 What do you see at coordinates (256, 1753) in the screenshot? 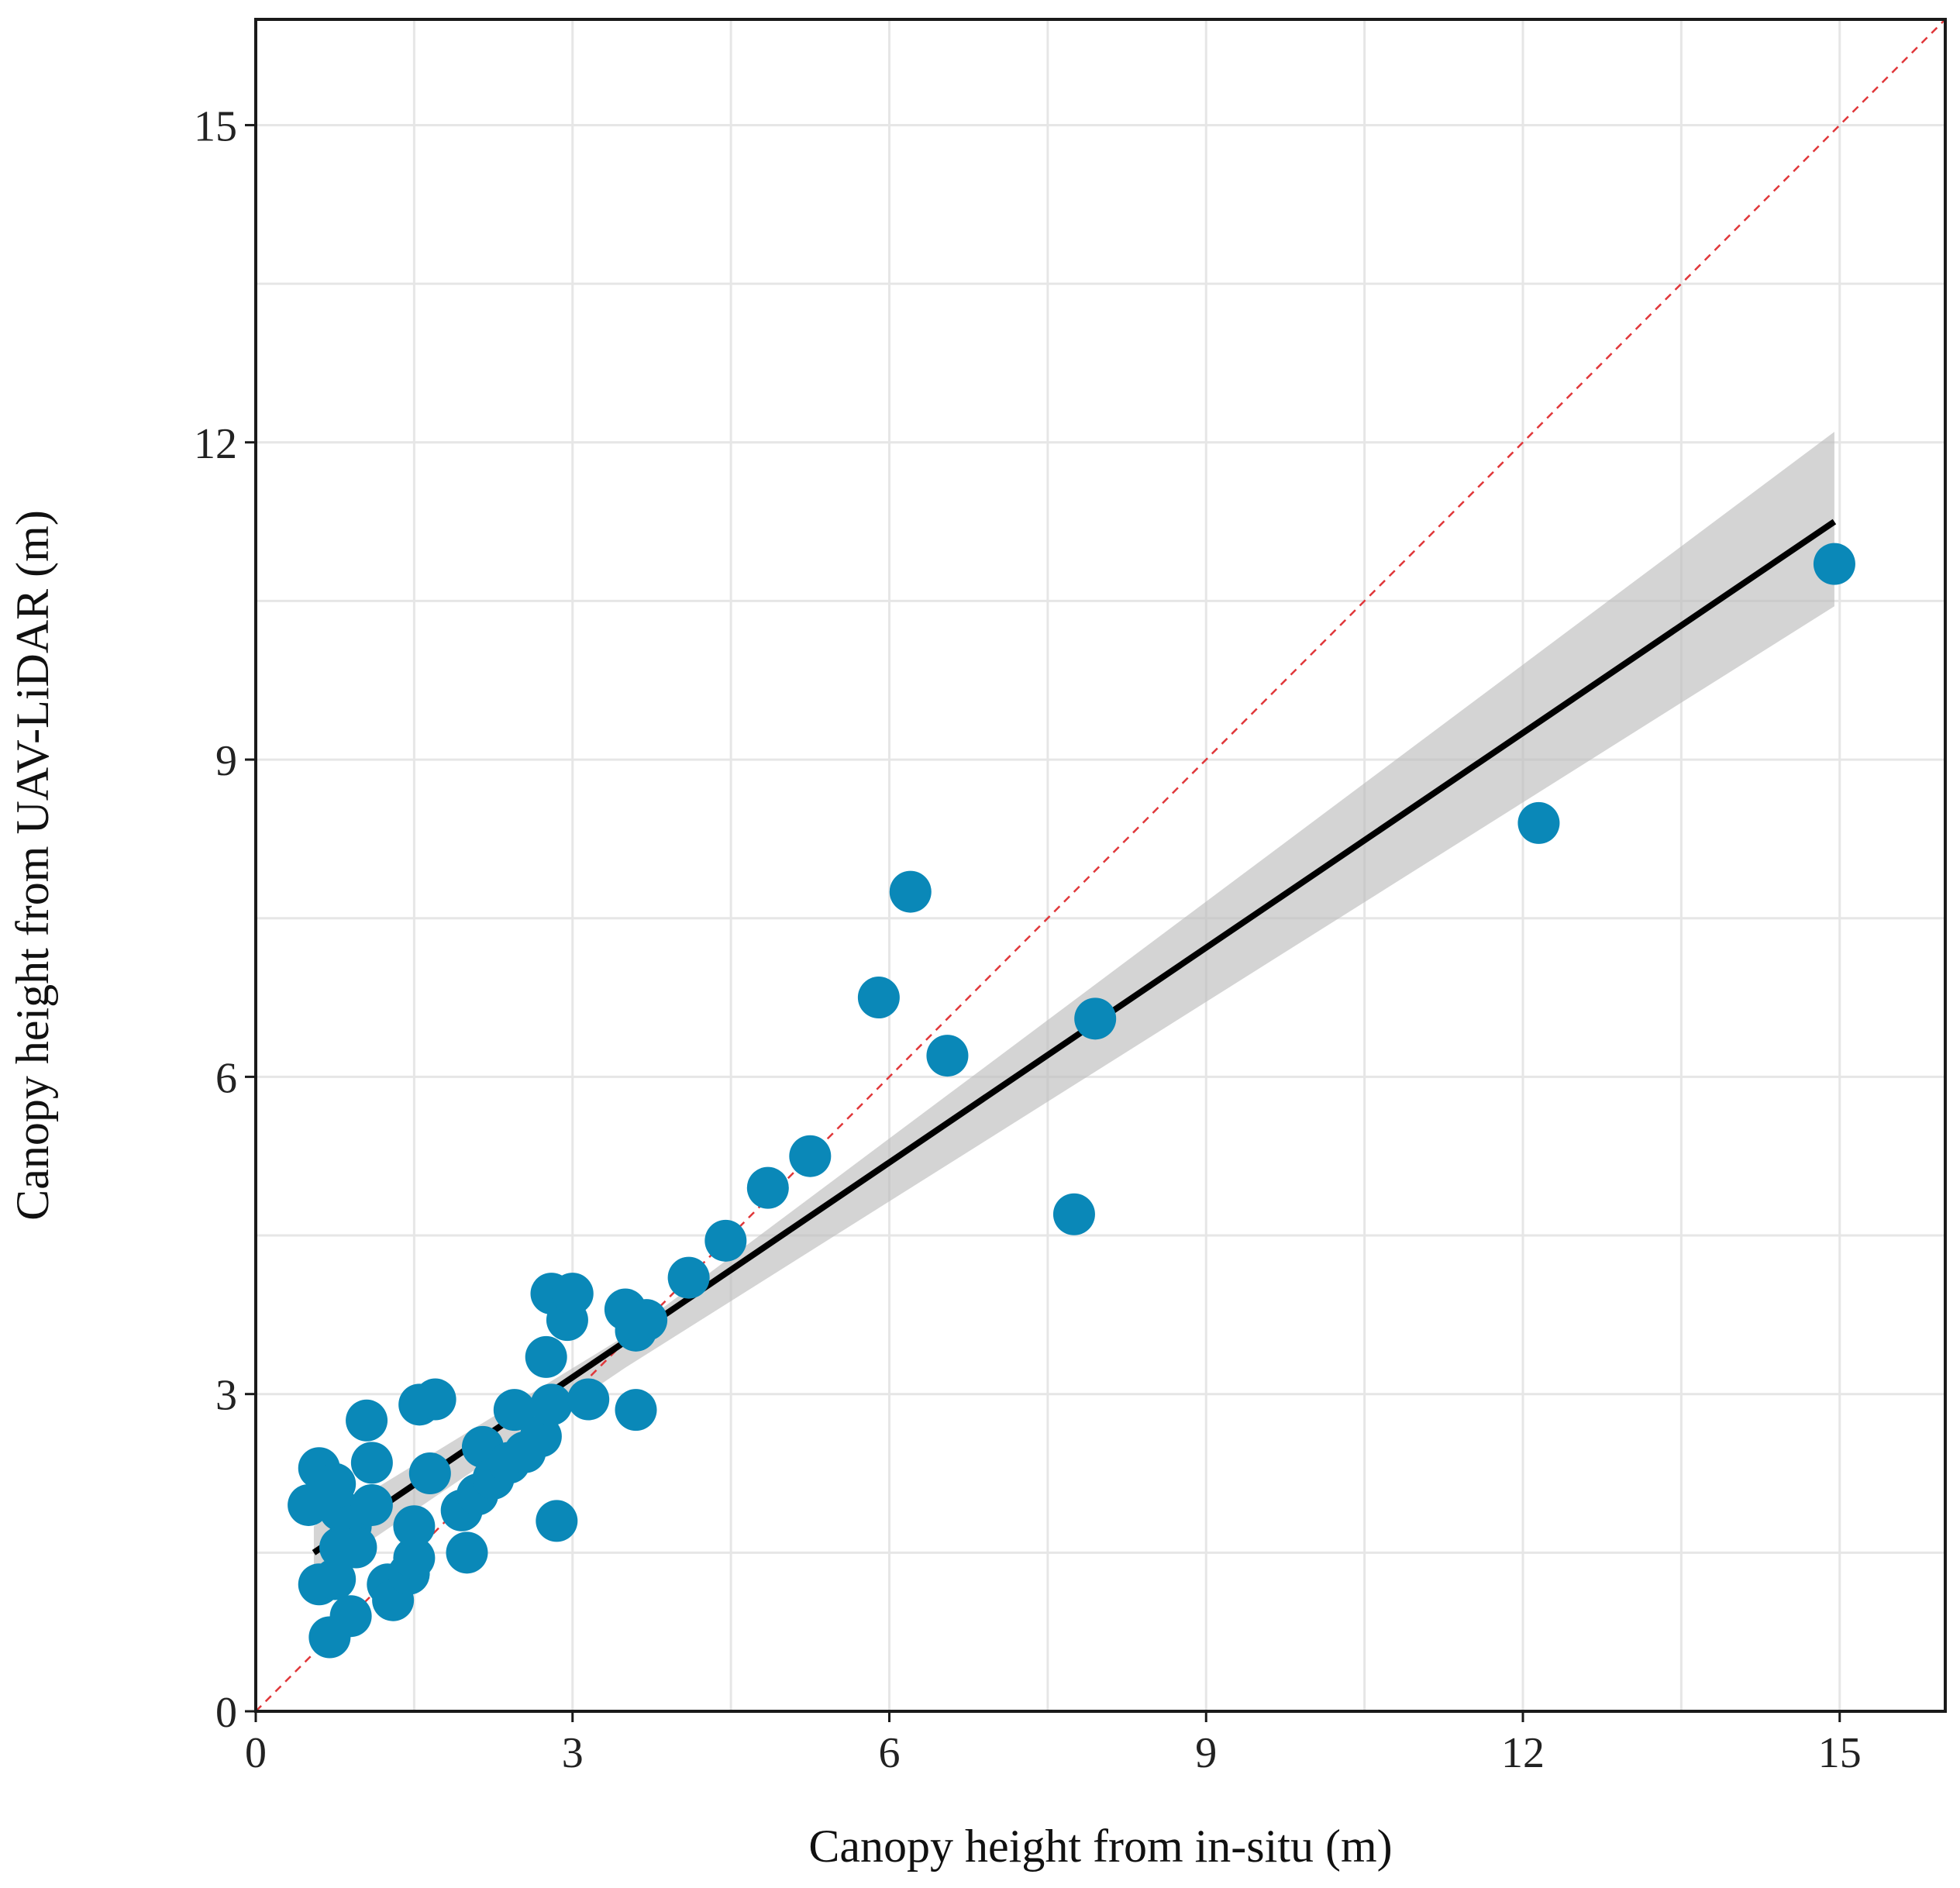
I see `x-tick-label: 0` at bounding box center [256, 1753].